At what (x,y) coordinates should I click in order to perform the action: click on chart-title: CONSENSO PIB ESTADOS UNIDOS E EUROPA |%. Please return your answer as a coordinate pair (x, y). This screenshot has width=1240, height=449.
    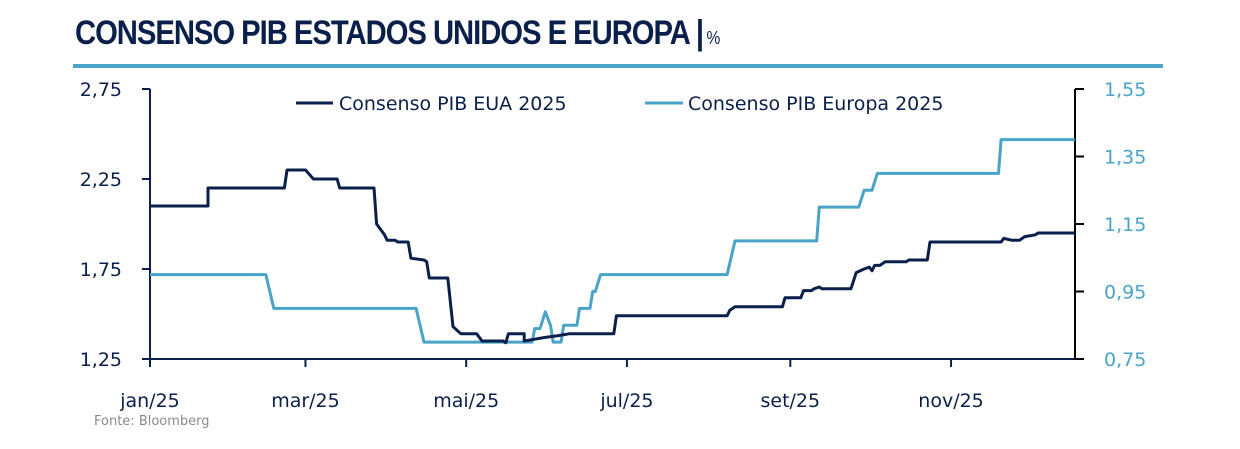
    Looking at the image, I should click on (397, 33).